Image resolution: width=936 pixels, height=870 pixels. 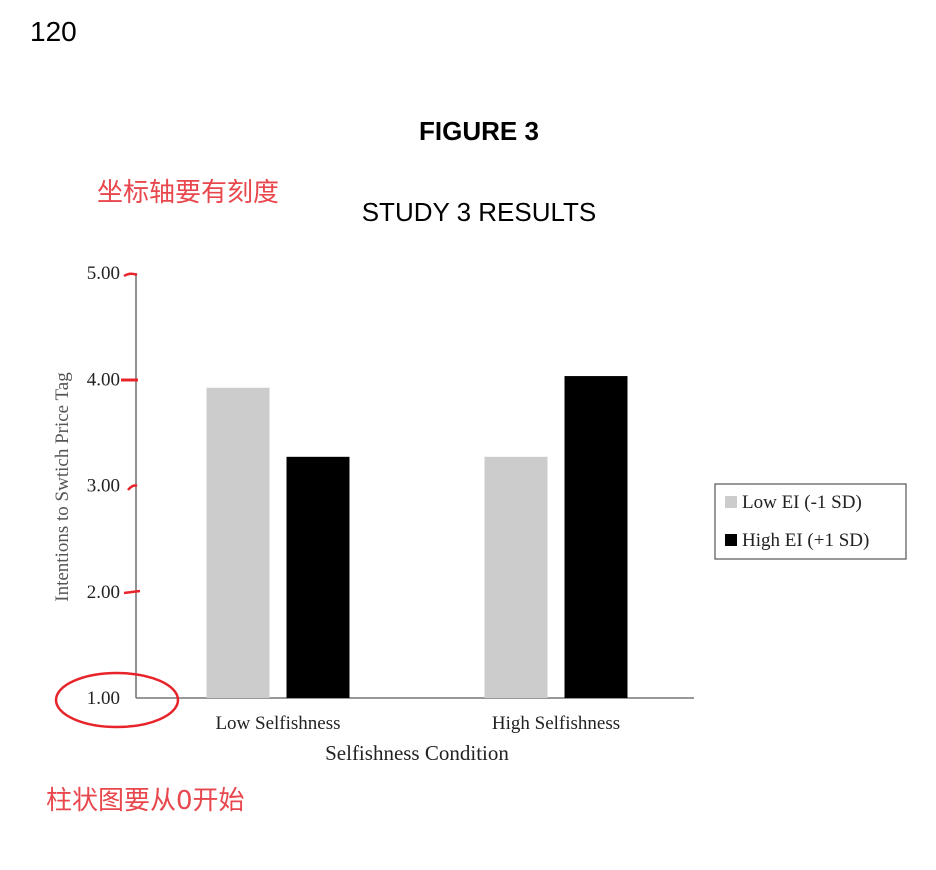 I want to click on x-axis-label: Selfishness Condition, so click(x=417, y=753).